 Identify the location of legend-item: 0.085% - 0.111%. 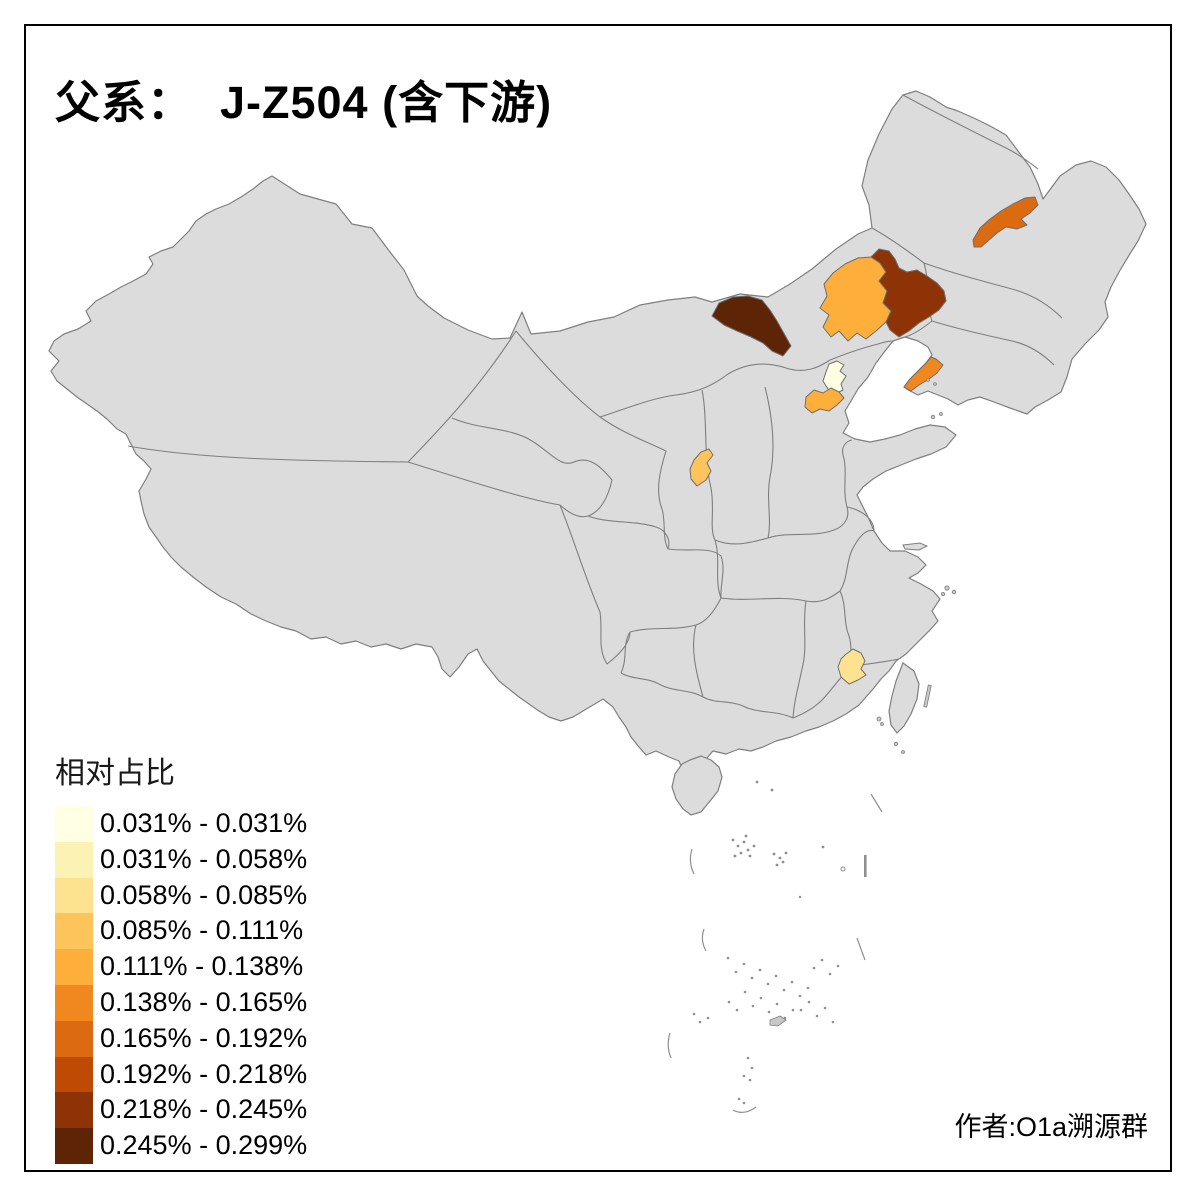
(181, 931).